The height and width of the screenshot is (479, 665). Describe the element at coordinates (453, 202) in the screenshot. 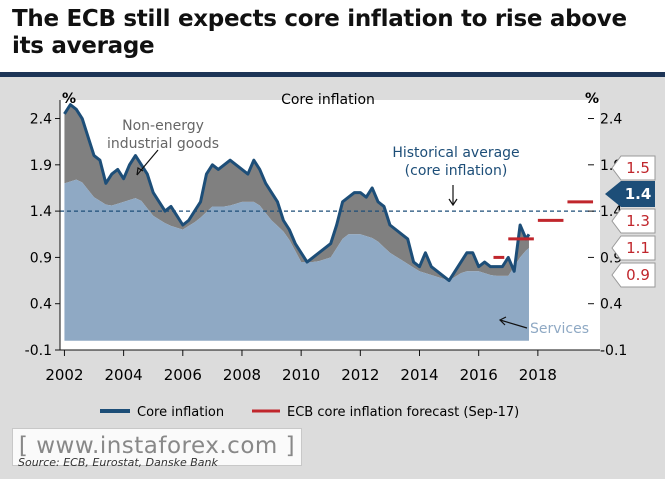

I see `annotation-average-arrowhead` at that location.